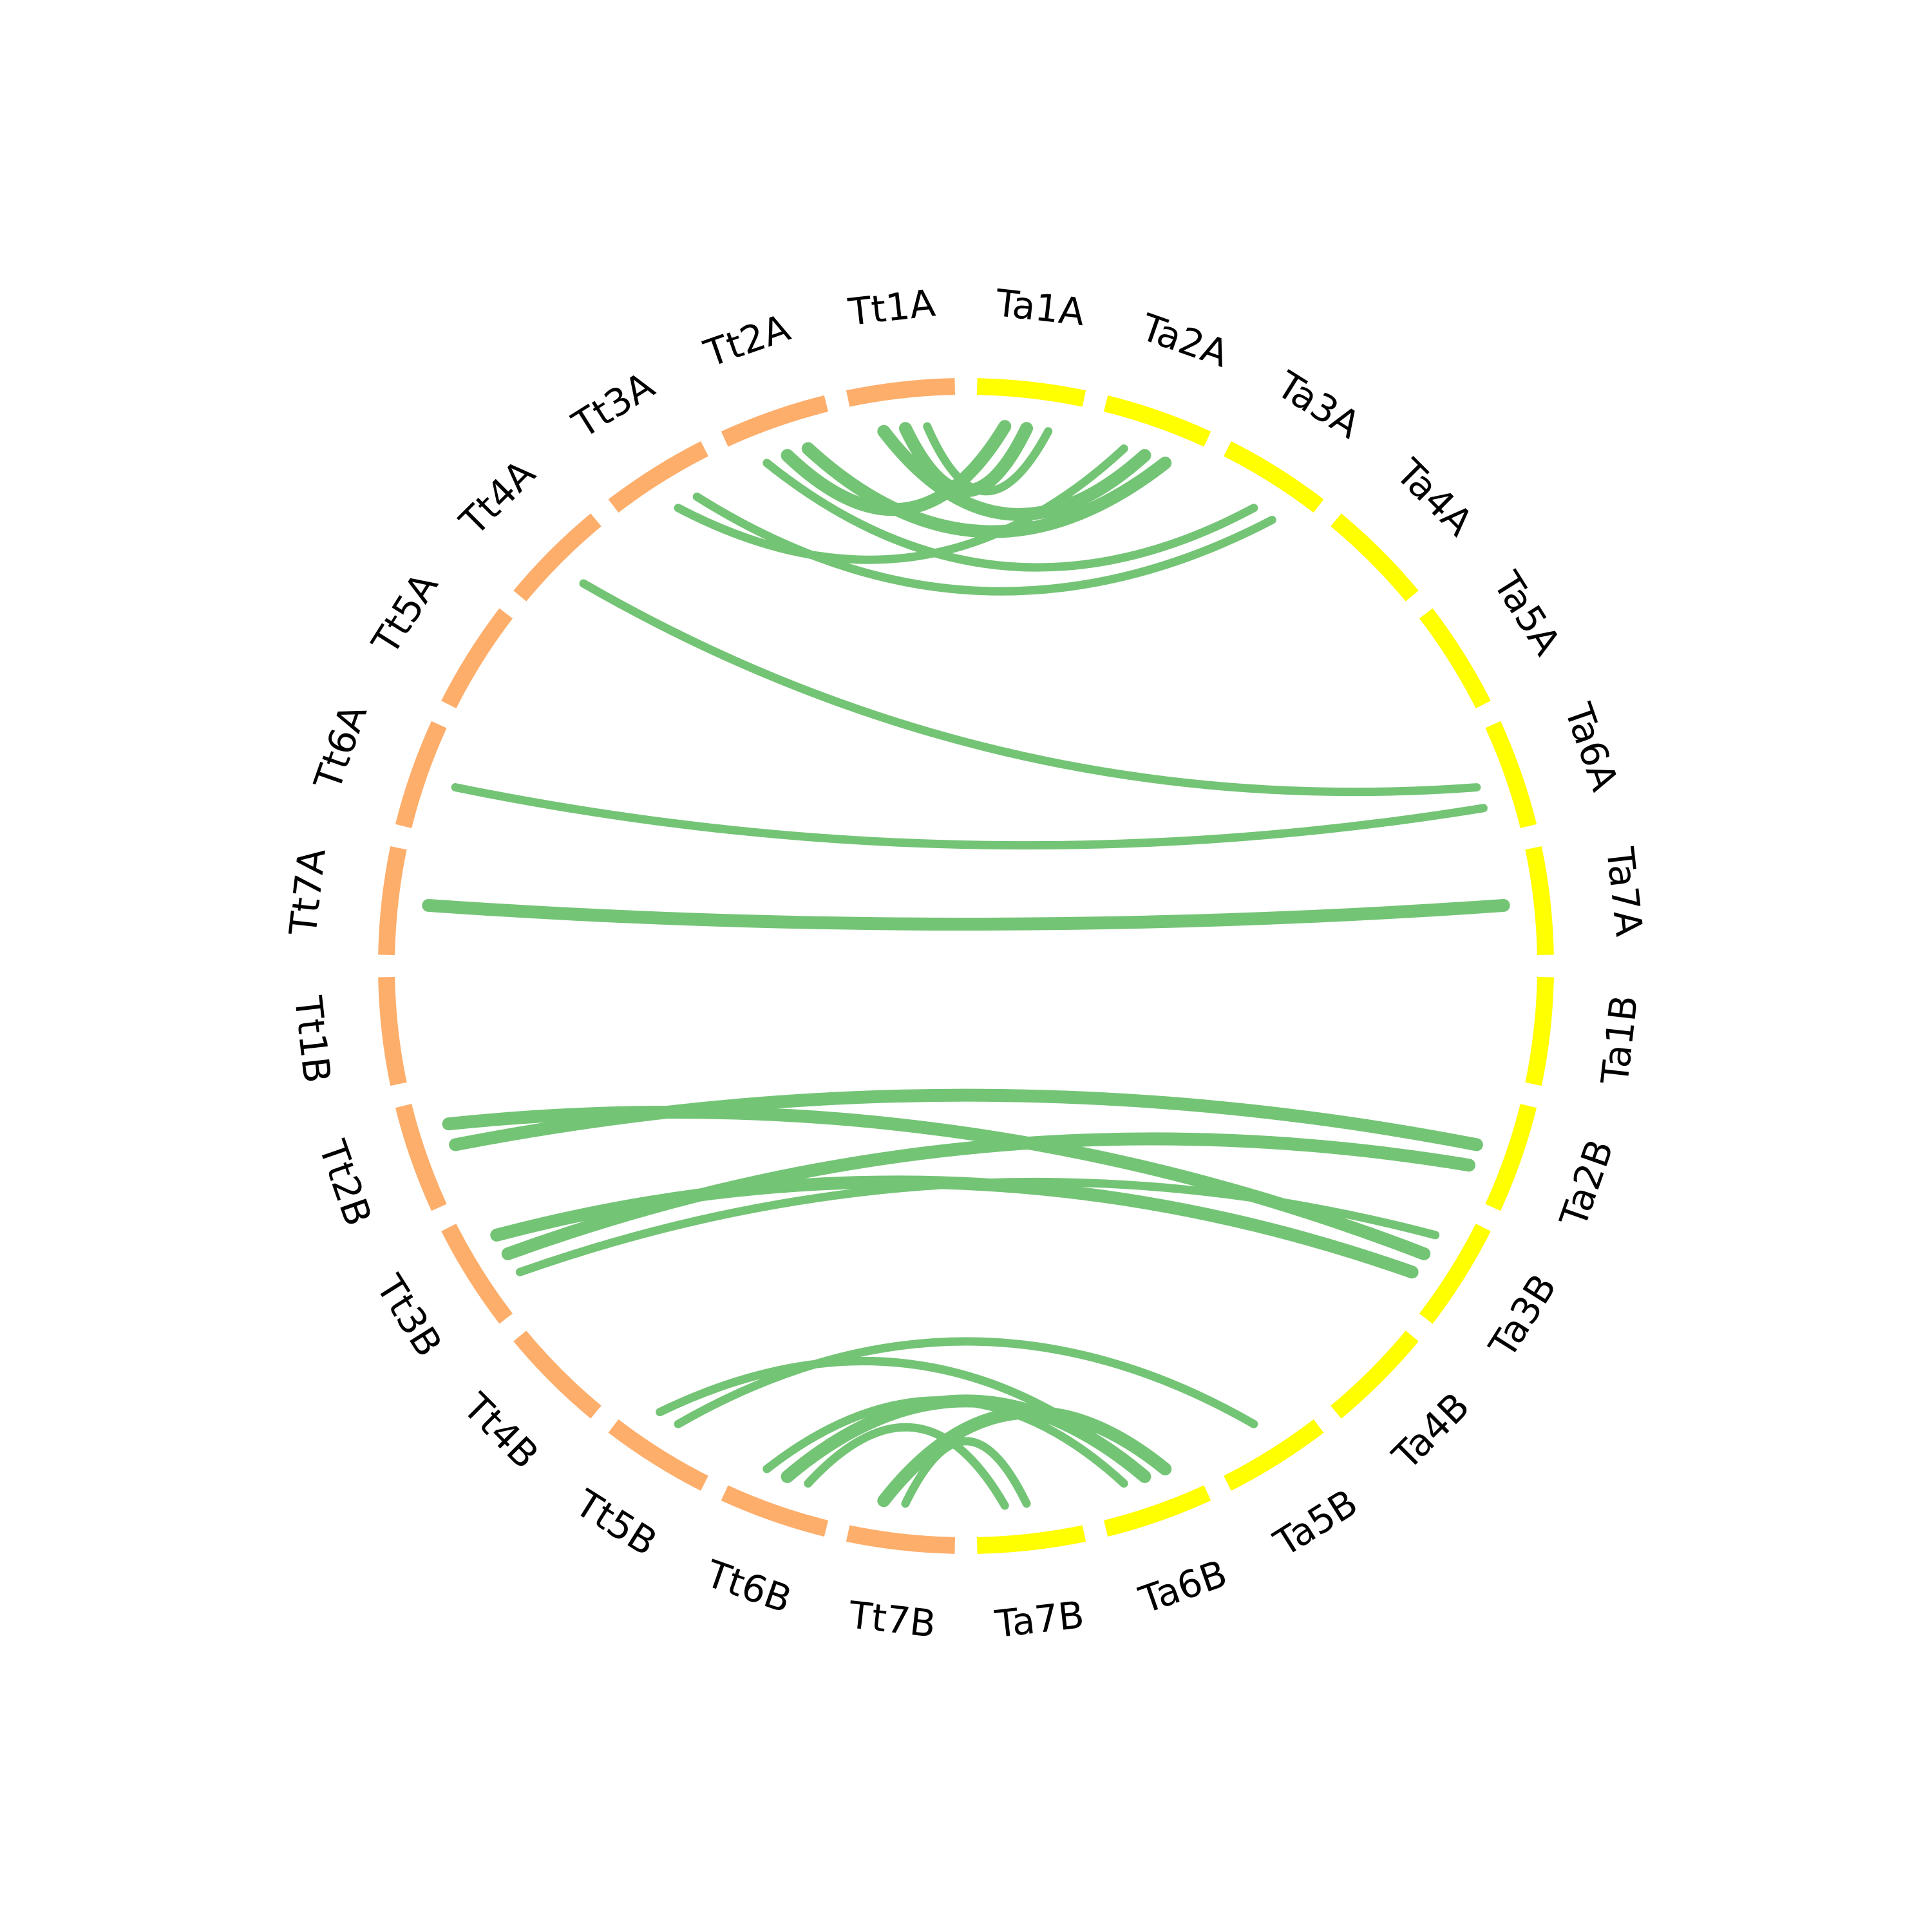 The image size is (1932, 1932). I want to click on label-tt4a: Tt4A, so click(497, 497).